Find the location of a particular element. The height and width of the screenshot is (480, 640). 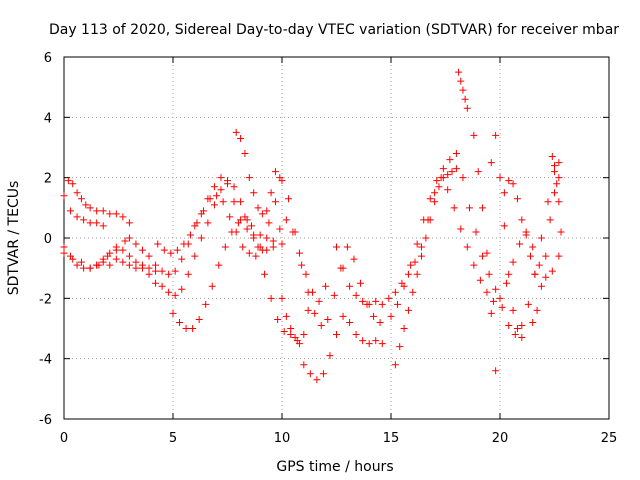

x-tick-label: 10 is located at coordinates (282, 438).